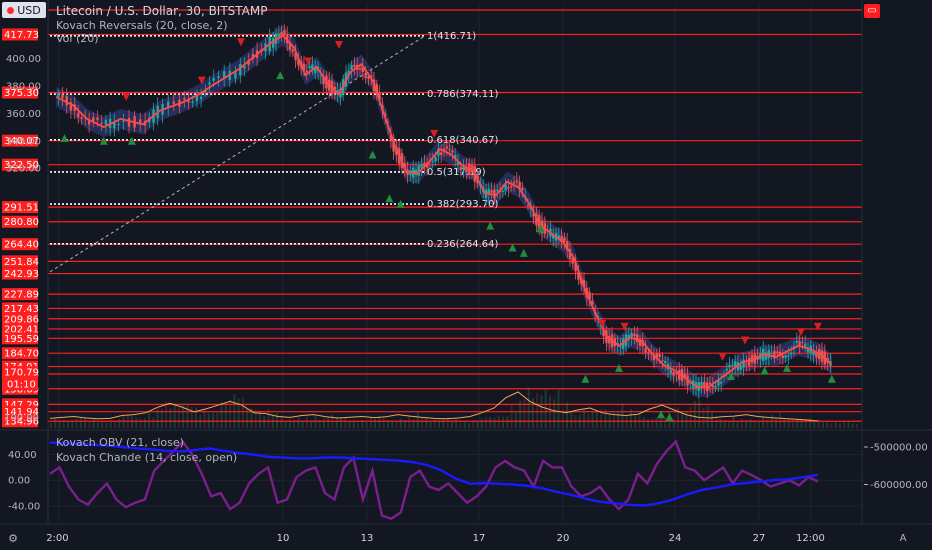  What do you see at coordinates (20, 378) in the screenshot?
I see `current-price-bg` at bounding box center [20, 378].